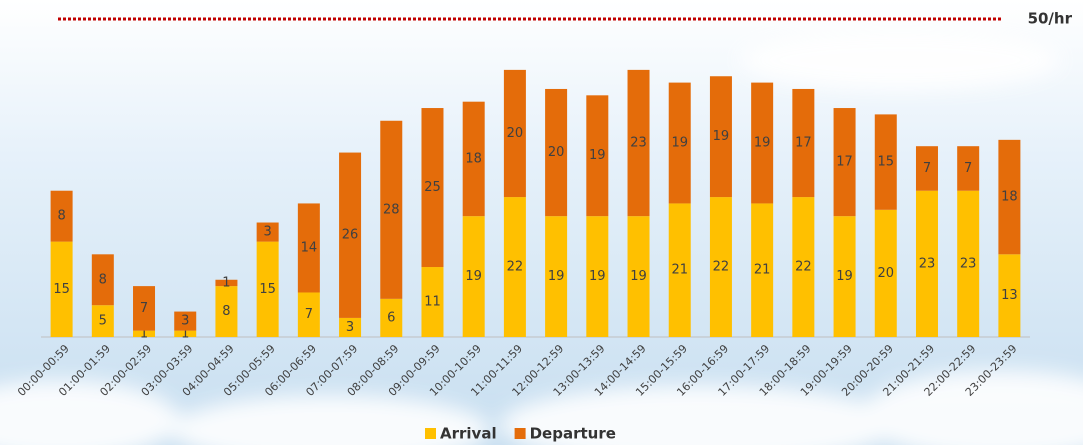 Image resolution: width=1083 pixels, height=445 pixels. What do you see at coordinates (468, 434) in the screenshot?
I see `legend-label: Arrival` at bounding box center [468, 434].